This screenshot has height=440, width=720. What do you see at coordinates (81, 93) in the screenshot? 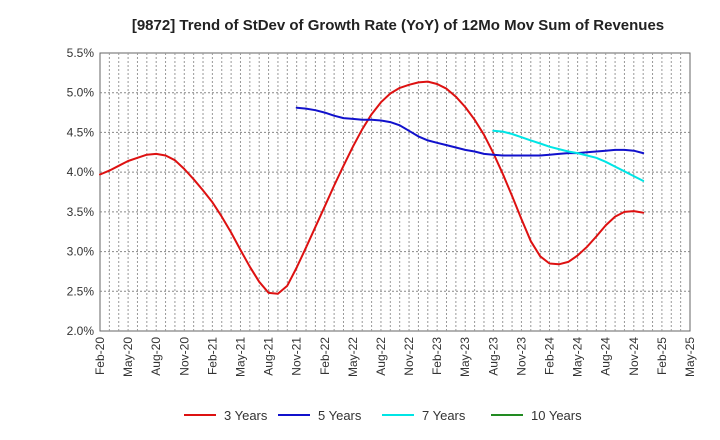
I see `y-tick-label: 5.0%` at bounding box center [81, 93].